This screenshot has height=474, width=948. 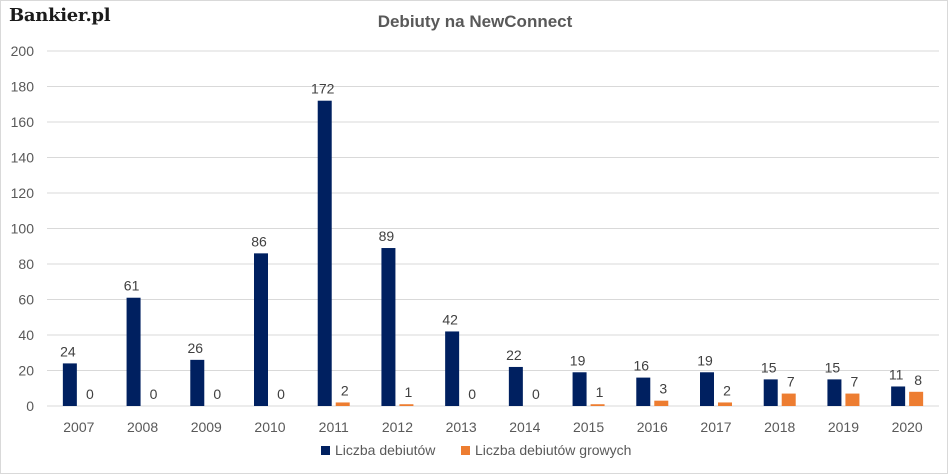 What do you see at coordinates (652, 427) in the screenshot?
I see `x-tick-label: 2016` at bounding box center [652, 427].